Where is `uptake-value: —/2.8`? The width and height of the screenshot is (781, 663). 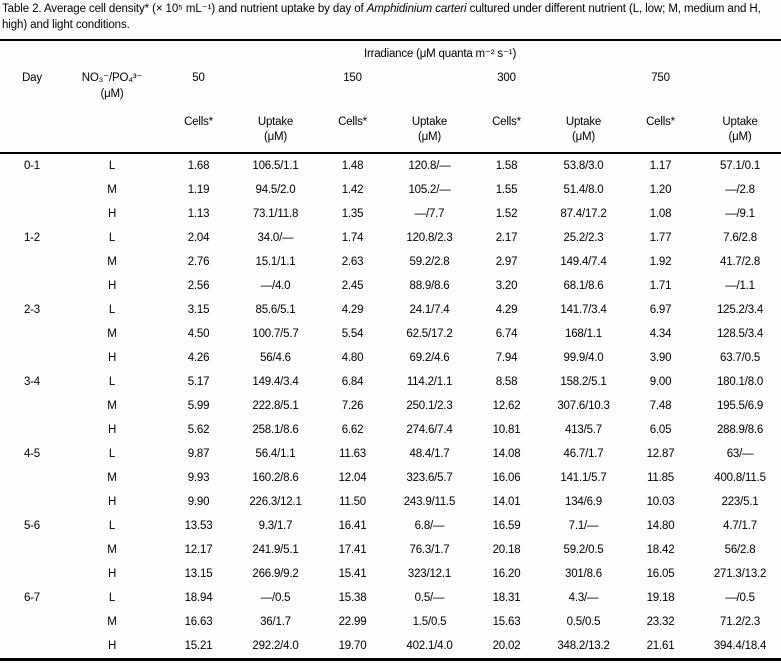
uptake-value: —/2.8 is located at coordinates (740, 190).